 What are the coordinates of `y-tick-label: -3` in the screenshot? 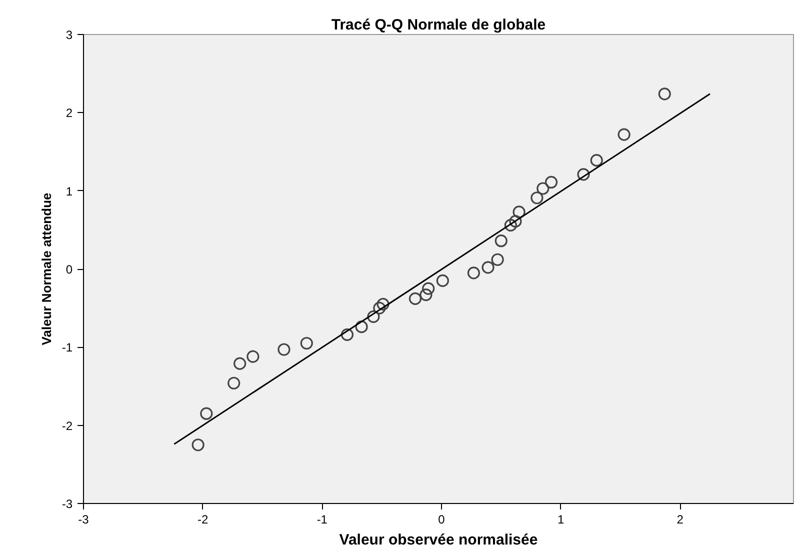 It's located at (67, 504).